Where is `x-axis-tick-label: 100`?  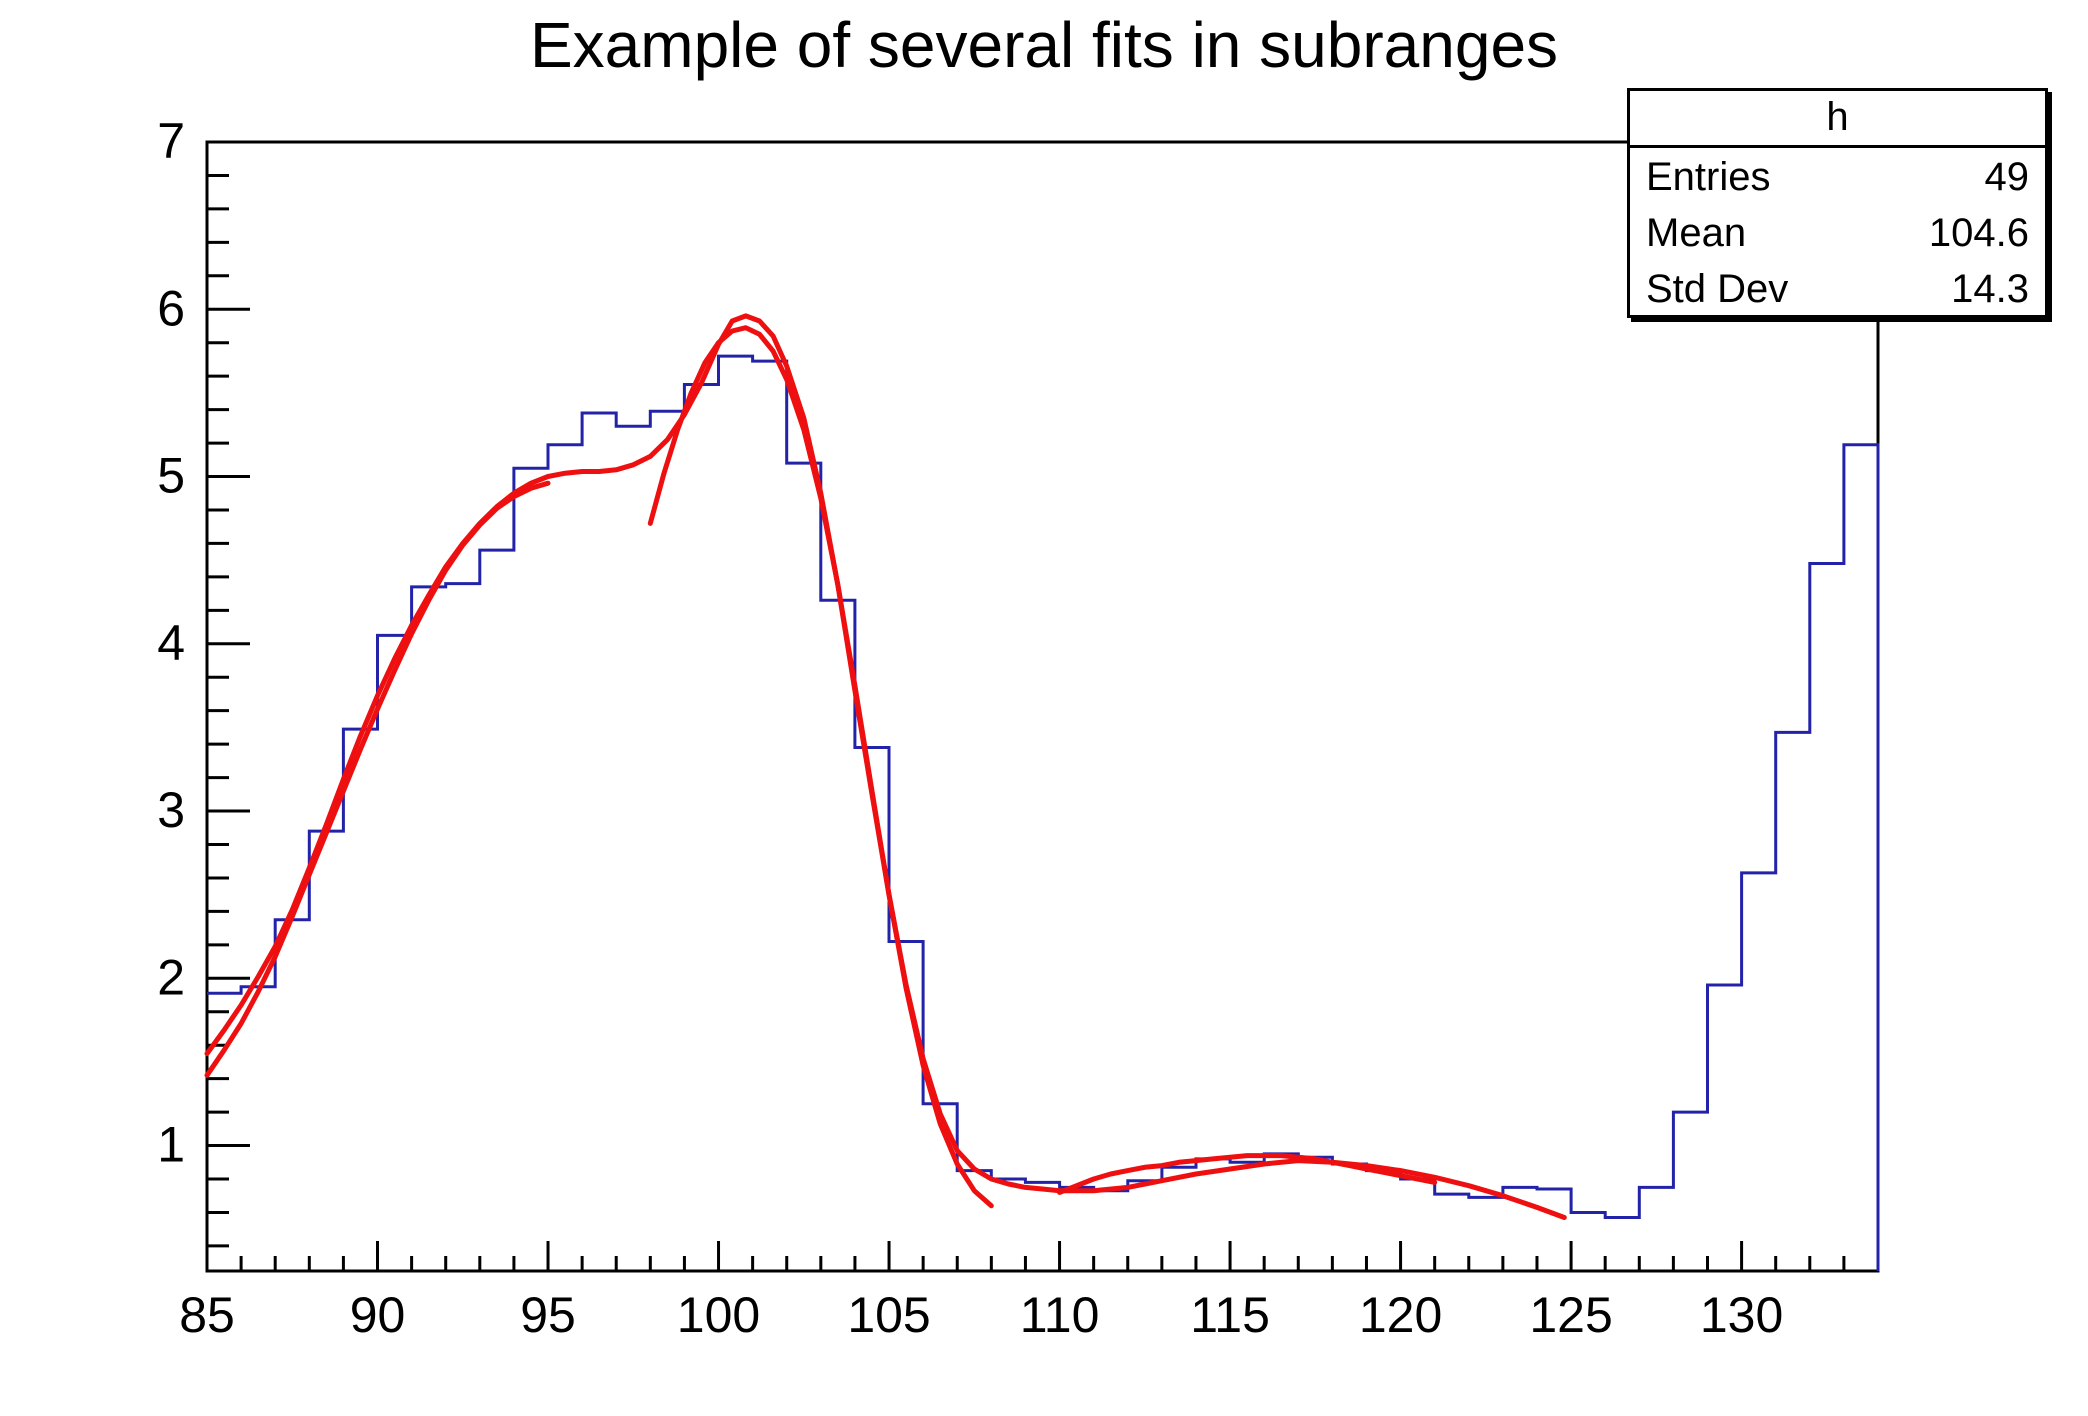 x-axis-tick-label: 100 is located at coordinates (718, 1315).